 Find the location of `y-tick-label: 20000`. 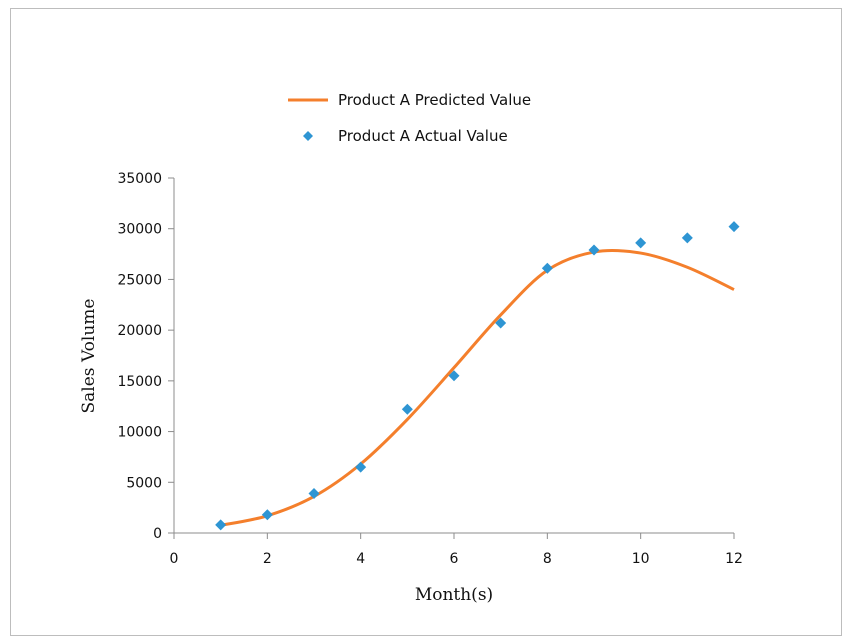

y-tick-label: 20000 is located at coordinates (139, 331).